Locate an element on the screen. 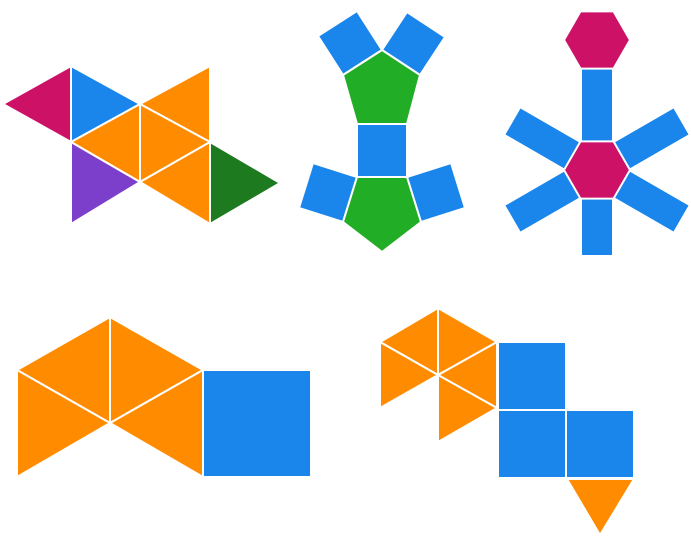  figure-pentagons is located at coordinates (382, 131).